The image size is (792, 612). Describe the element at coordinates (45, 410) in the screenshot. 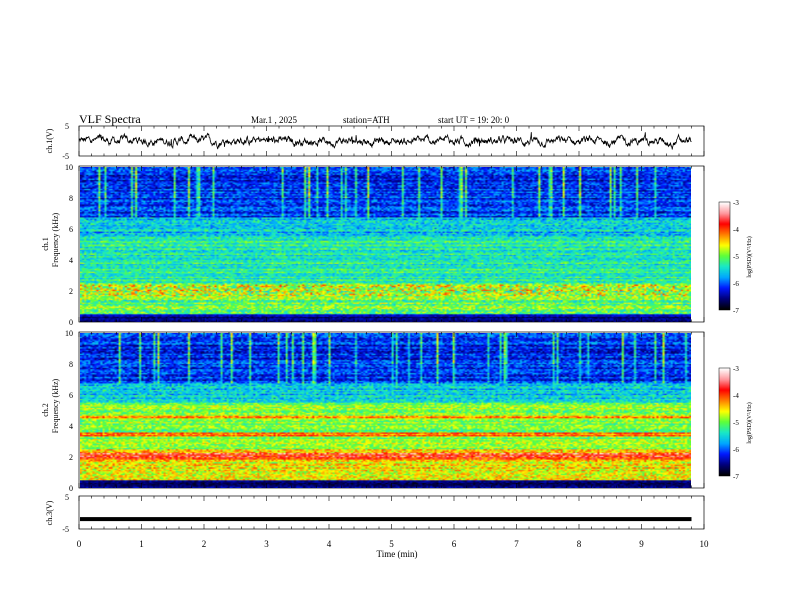

I see `ch2-channel-label: ch.2` at that location.